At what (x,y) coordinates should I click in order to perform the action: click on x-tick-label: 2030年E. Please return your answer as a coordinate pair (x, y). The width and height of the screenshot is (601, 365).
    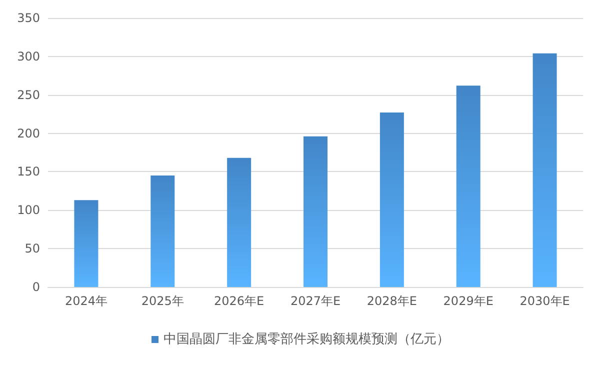
    Looking at the image, I should click on (545, 301).